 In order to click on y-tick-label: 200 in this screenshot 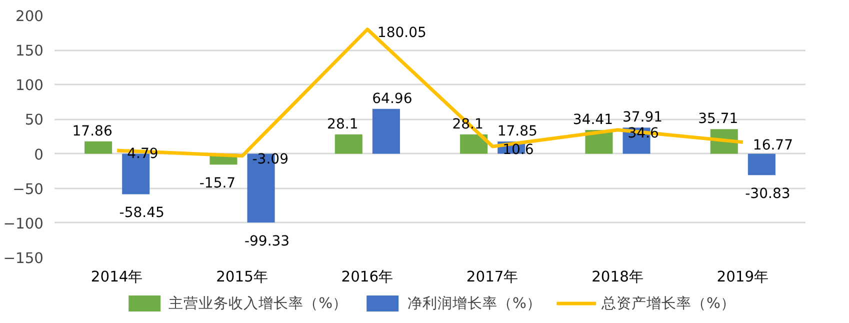, I will do `click(30, 16)`.